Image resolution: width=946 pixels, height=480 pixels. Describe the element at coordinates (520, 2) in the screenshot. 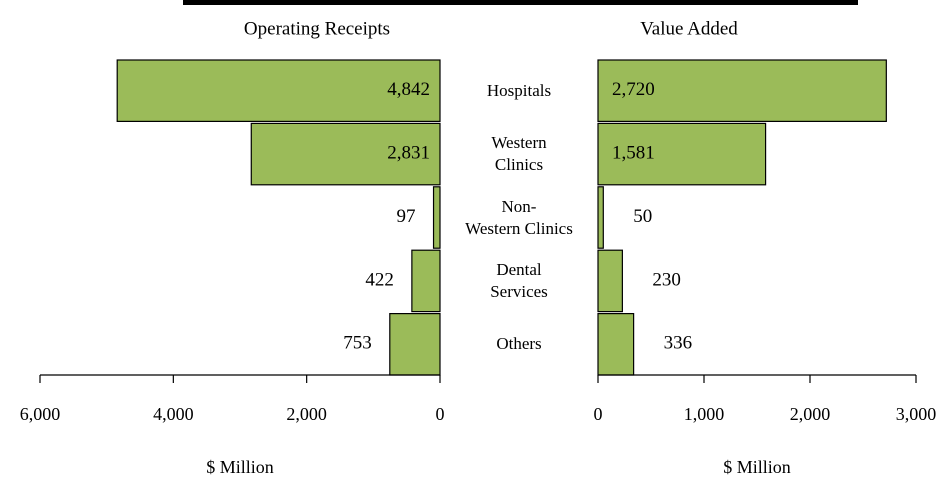

I see `top-rule` at that location.